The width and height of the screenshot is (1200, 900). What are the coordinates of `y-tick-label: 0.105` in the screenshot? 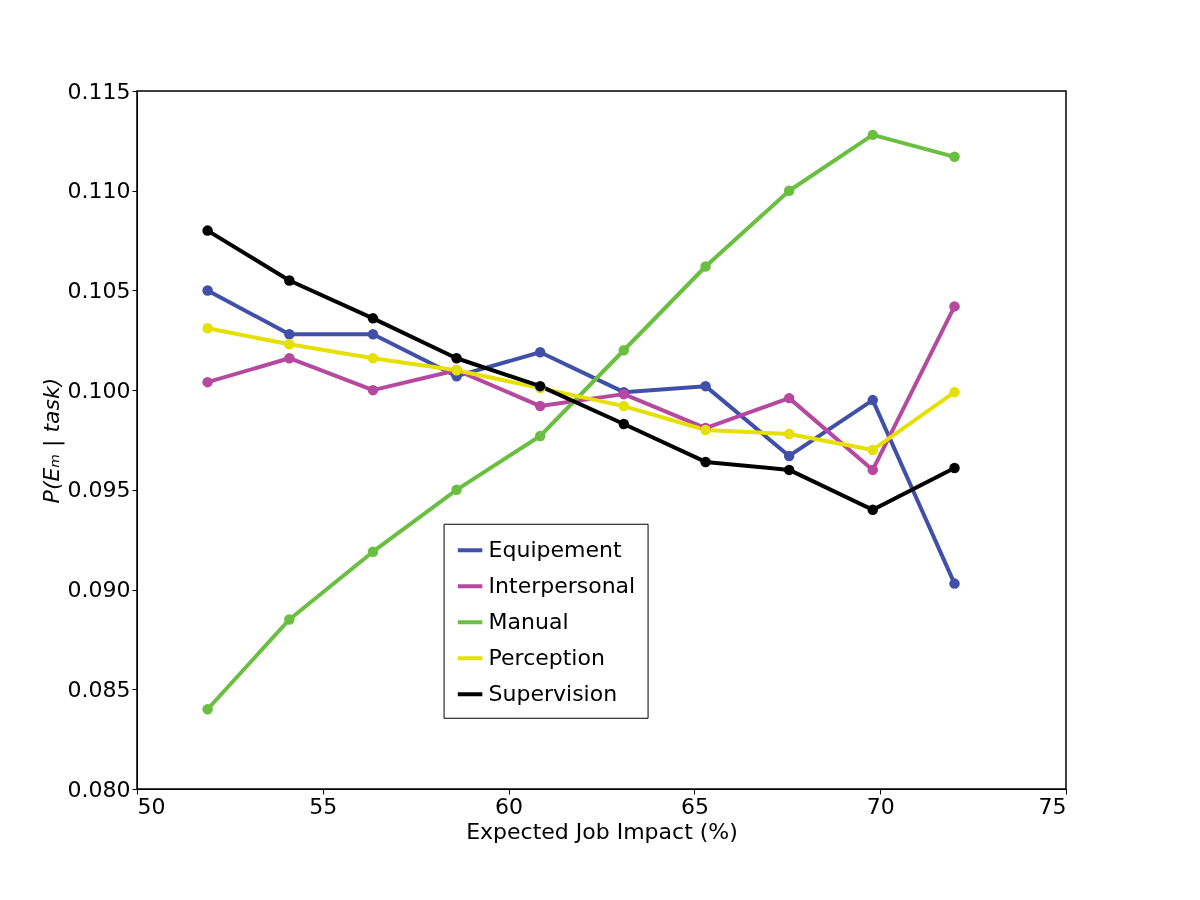 It's located at (99, 290).